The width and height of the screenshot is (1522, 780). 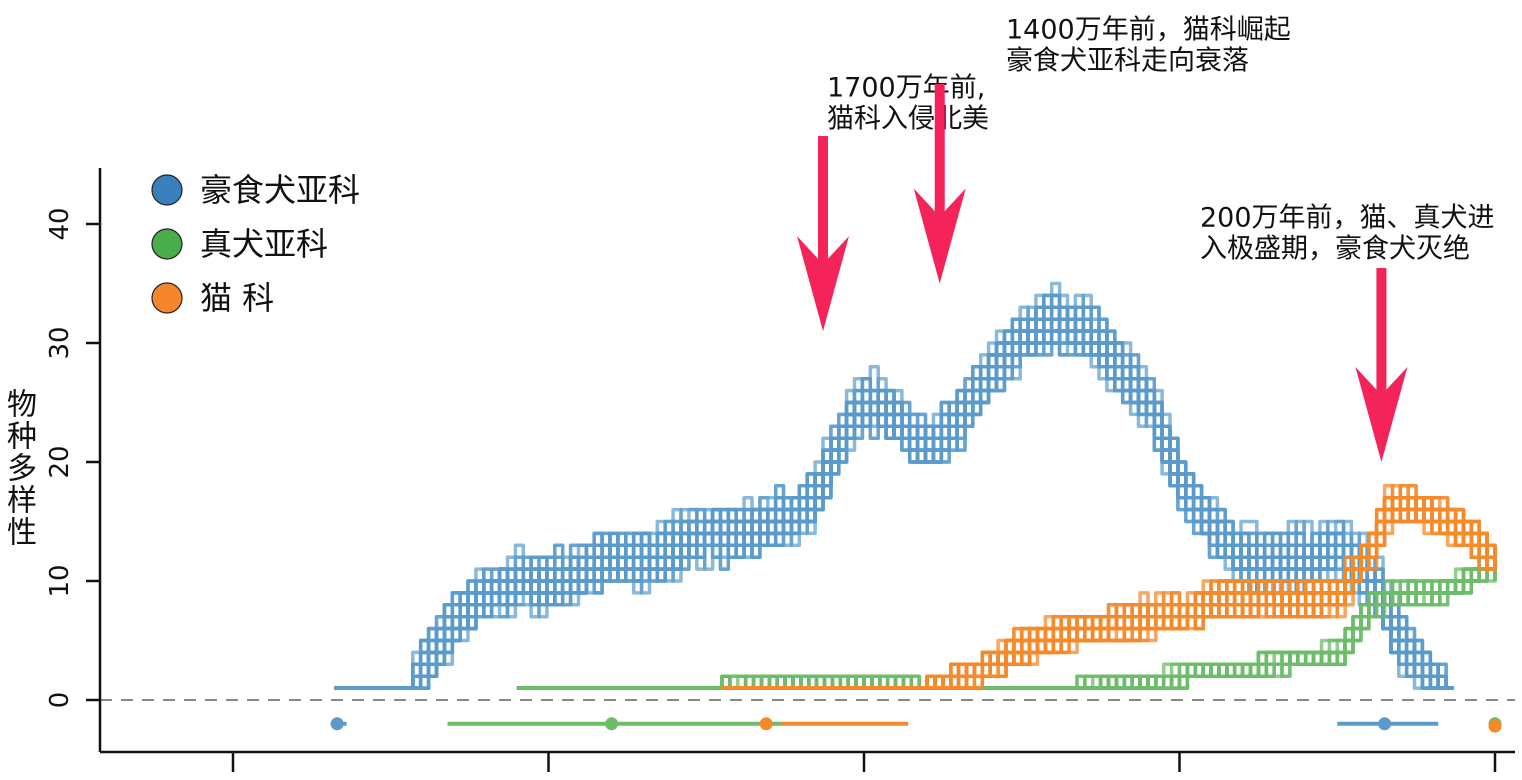 What do you see at coordinates (60, 700) in the screenshot?
I see `y-tick-label: 0` at bounding box center [60, 700].